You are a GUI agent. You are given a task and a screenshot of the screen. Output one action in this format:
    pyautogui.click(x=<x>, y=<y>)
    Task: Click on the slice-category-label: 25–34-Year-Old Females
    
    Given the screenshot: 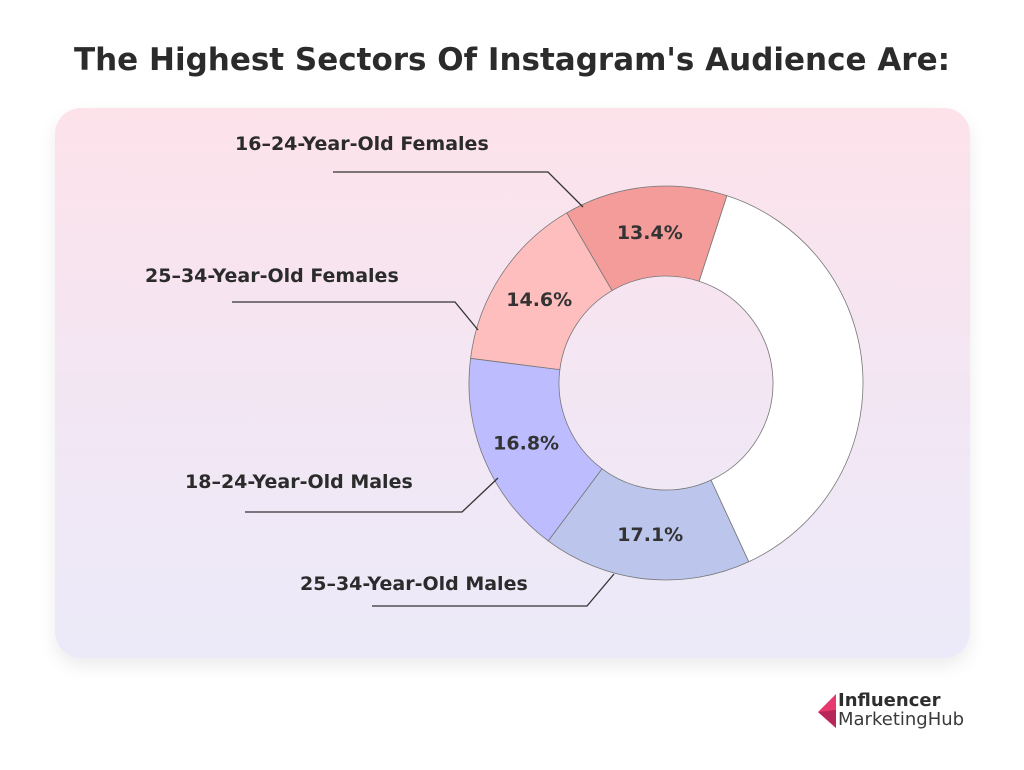 What is the action you would take?
    pyautogui.click(x=272, y=276)
    